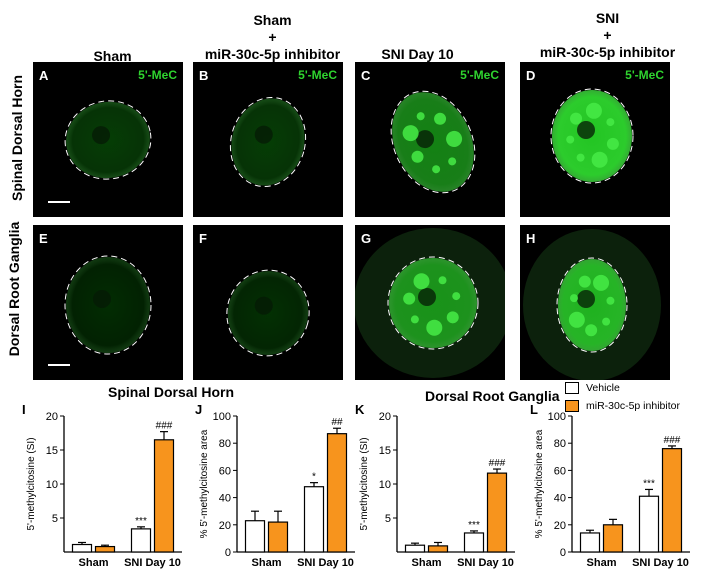 The height and width of the screenshot is (582, 718). Describe the element at coordinates (607, 35) in the screenshot. I see `column-title-sni-inhibitor: SNI + miR-30c-5p inhibitor` at that location.